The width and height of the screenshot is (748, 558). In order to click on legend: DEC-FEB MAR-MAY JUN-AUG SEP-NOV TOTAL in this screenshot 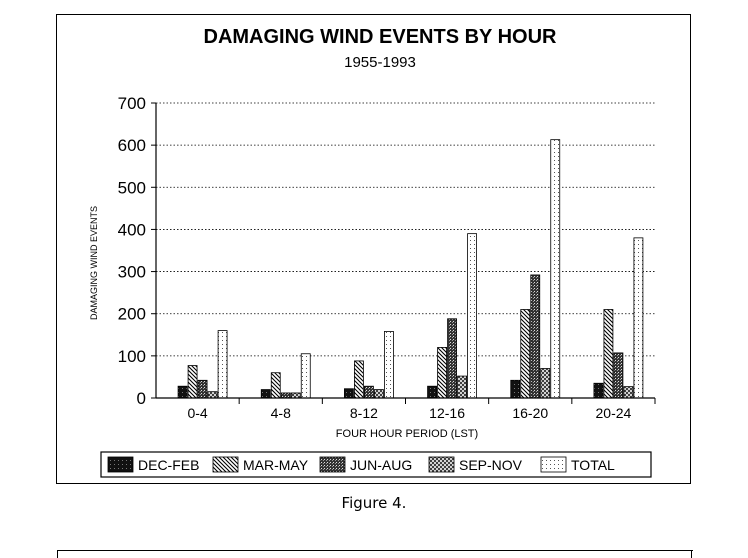, I will do `click(376, 464)`.